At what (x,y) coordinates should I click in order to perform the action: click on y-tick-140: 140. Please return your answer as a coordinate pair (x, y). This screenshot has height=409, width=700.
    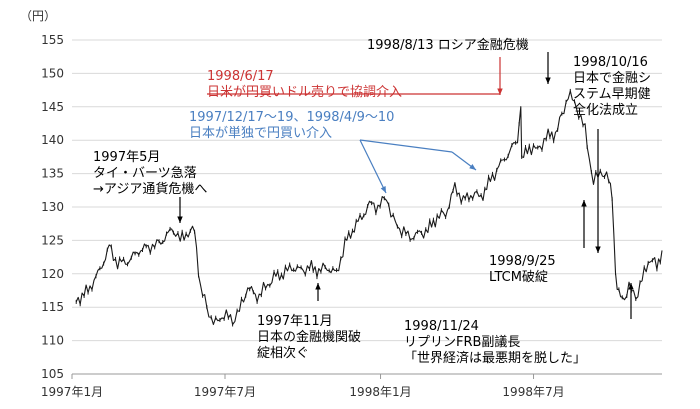
    Looking at the image, I should click on (52, 140).